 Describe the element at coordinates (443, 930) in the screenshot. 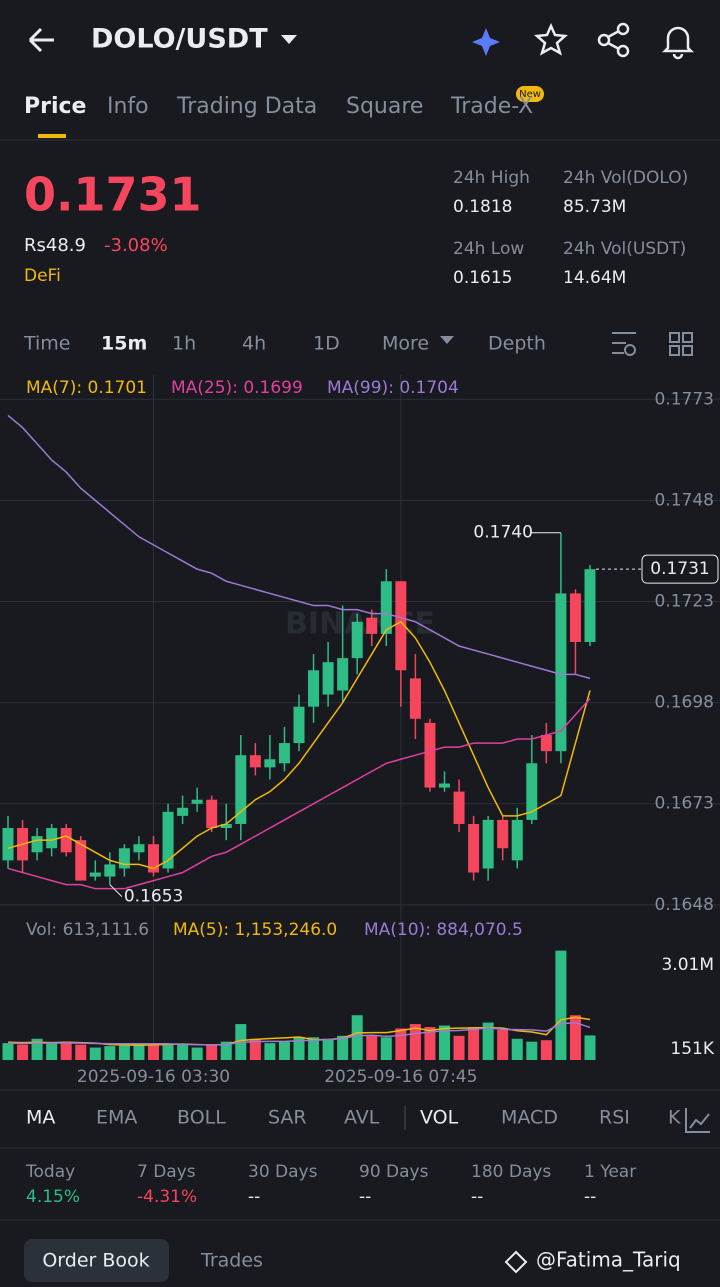

I see `legend-entry: MA(10): 884,070.5` at that location.